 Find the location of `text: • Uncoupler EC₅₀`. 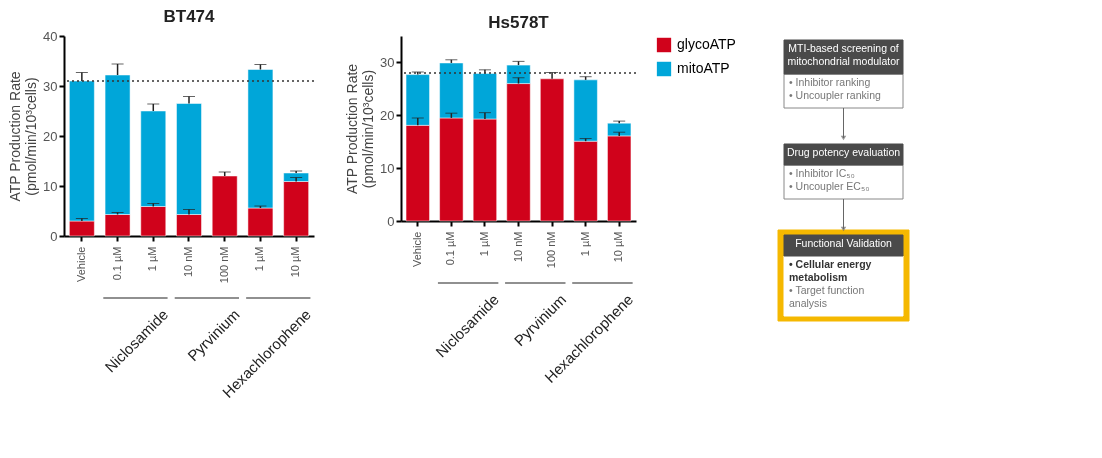

text: • Uncoupler EC₅₀ is located at coordinates (829, 186).